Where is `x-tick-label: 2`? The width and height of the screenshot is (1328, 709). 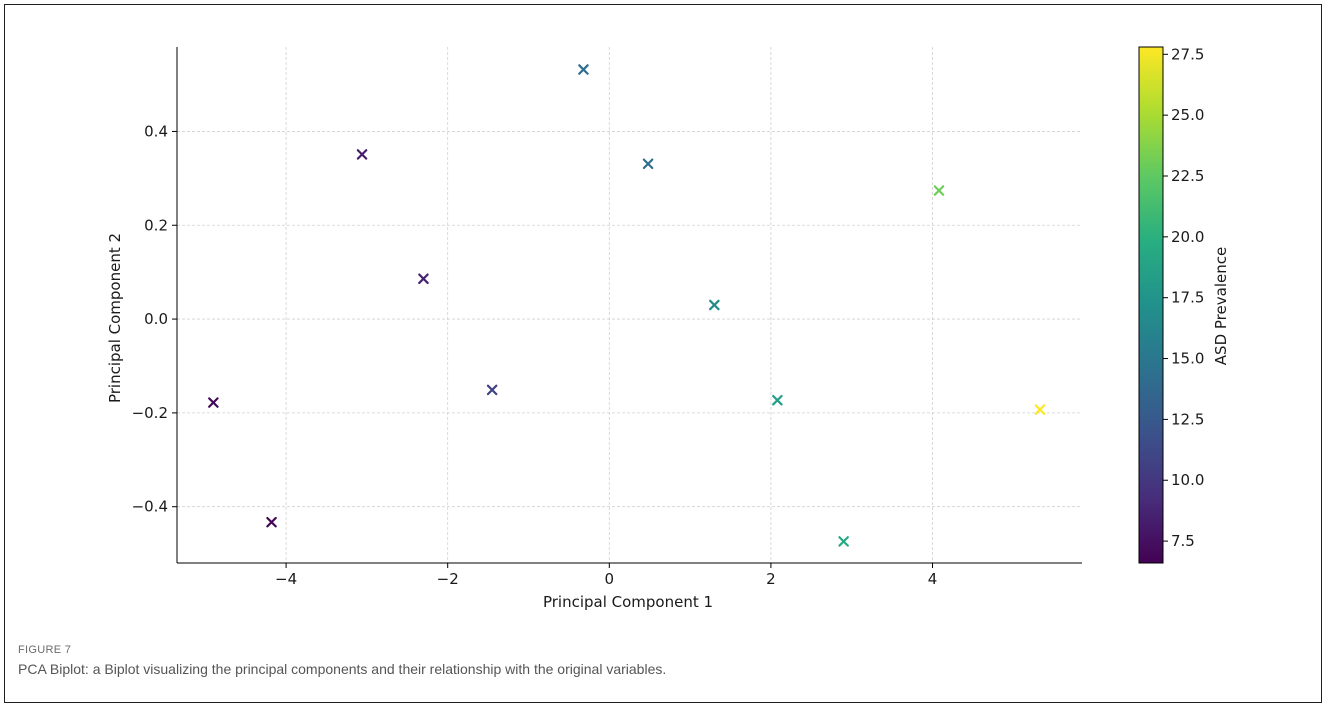 x-tick-label: 2 is located at coordinates (771, 579).